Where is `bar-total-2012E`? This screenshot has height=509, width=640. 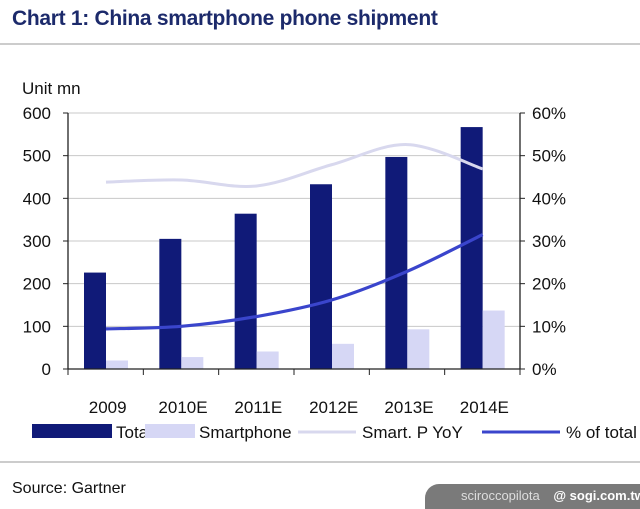 bar-total-2012E is located at coordinates (321, 276).